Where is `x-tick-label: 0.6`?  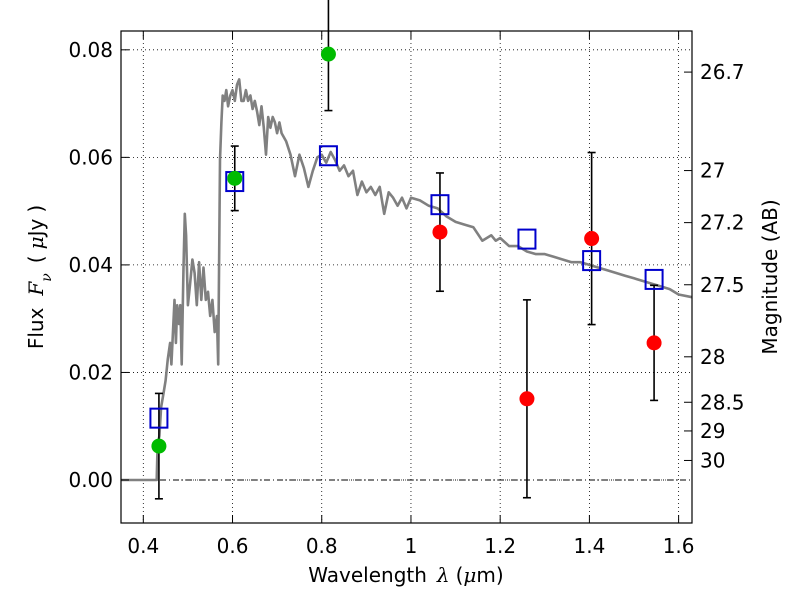 x-tick-label: 0.6 is located at coordinates (233, 546).